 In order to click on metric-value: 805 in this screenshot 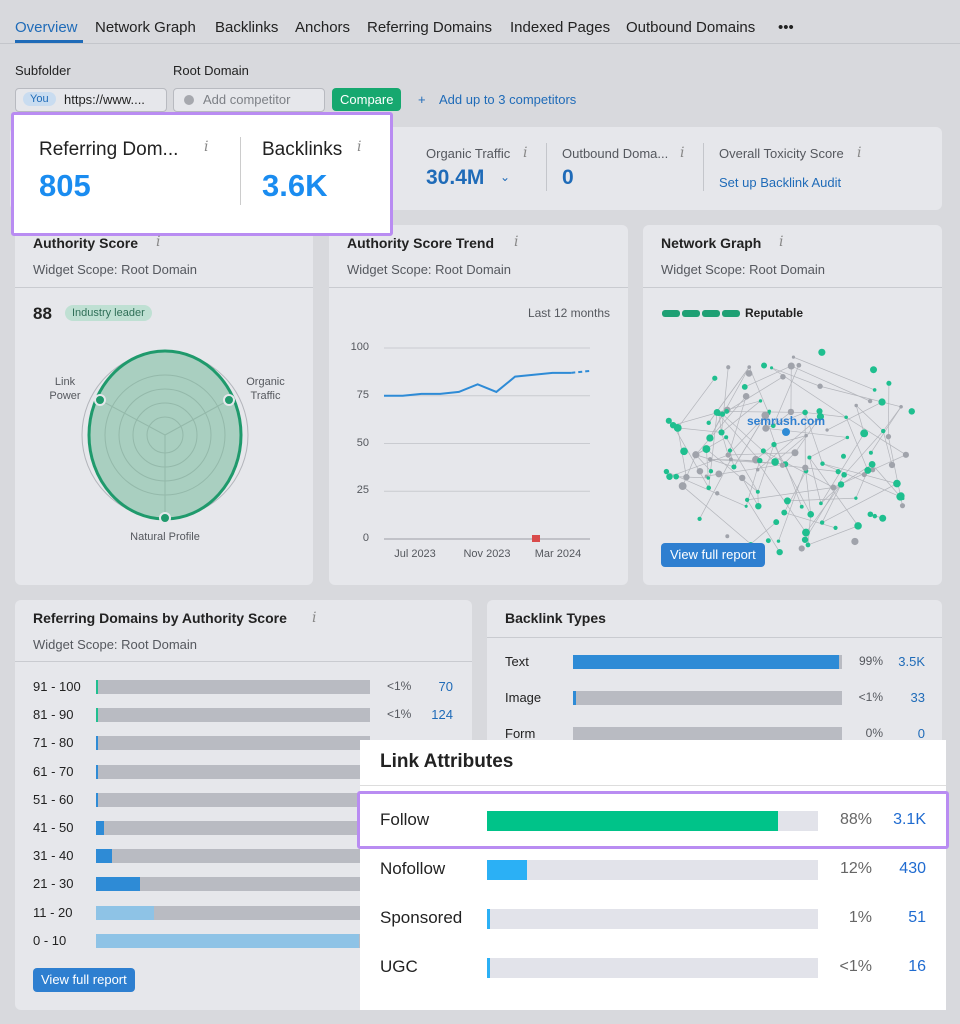, I will do `click(65, 185)`.